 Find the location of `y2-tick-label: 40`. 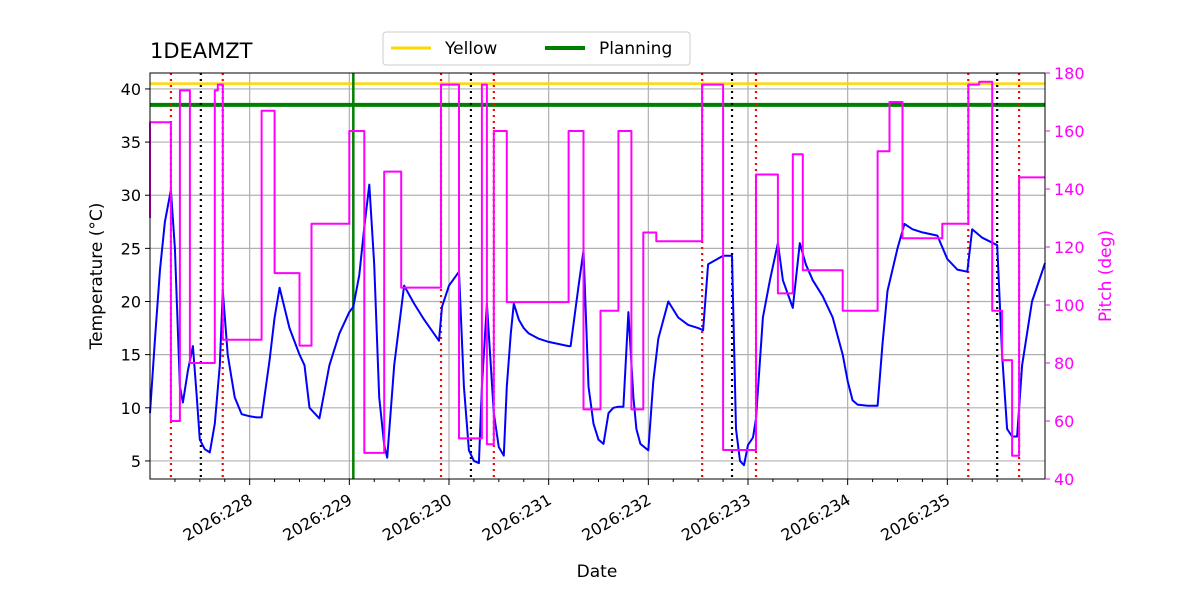

y2-tick-label: 40 is located at coordinates (1064, 479).